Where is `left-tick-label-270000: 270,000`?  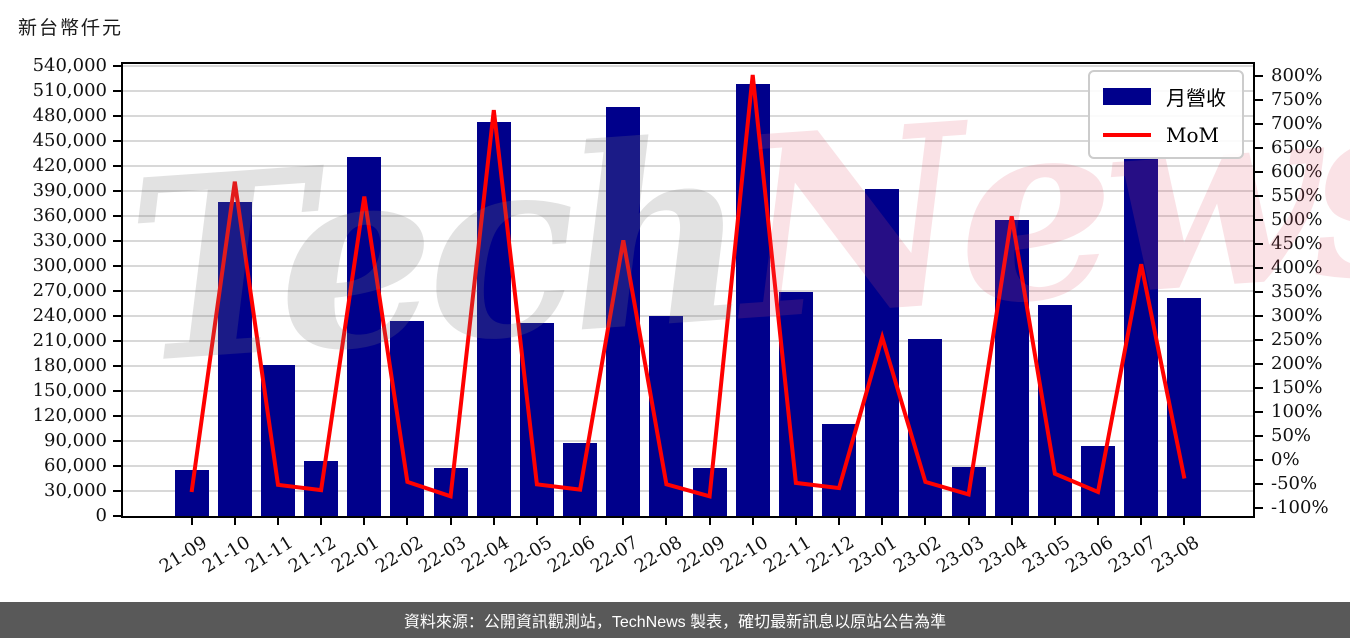 left-tick-label-270000: 270,000 is located at coordinates (69, 290).